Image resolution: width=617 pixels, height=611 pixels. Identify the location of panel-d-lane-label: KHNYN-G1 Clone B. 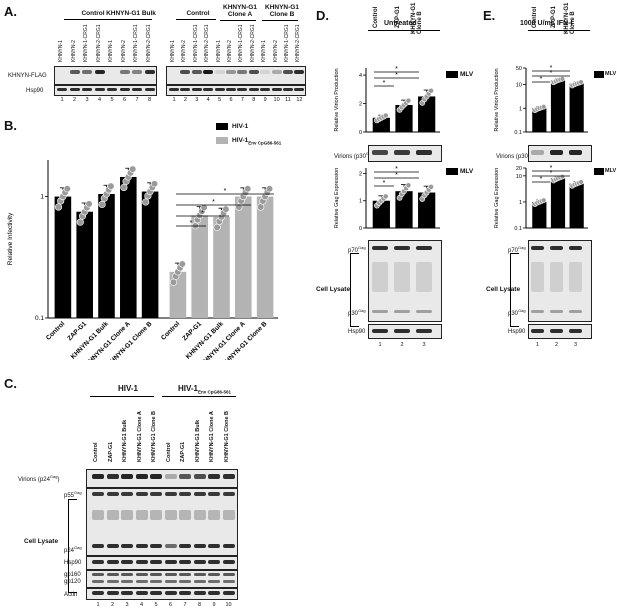
(417, 18).